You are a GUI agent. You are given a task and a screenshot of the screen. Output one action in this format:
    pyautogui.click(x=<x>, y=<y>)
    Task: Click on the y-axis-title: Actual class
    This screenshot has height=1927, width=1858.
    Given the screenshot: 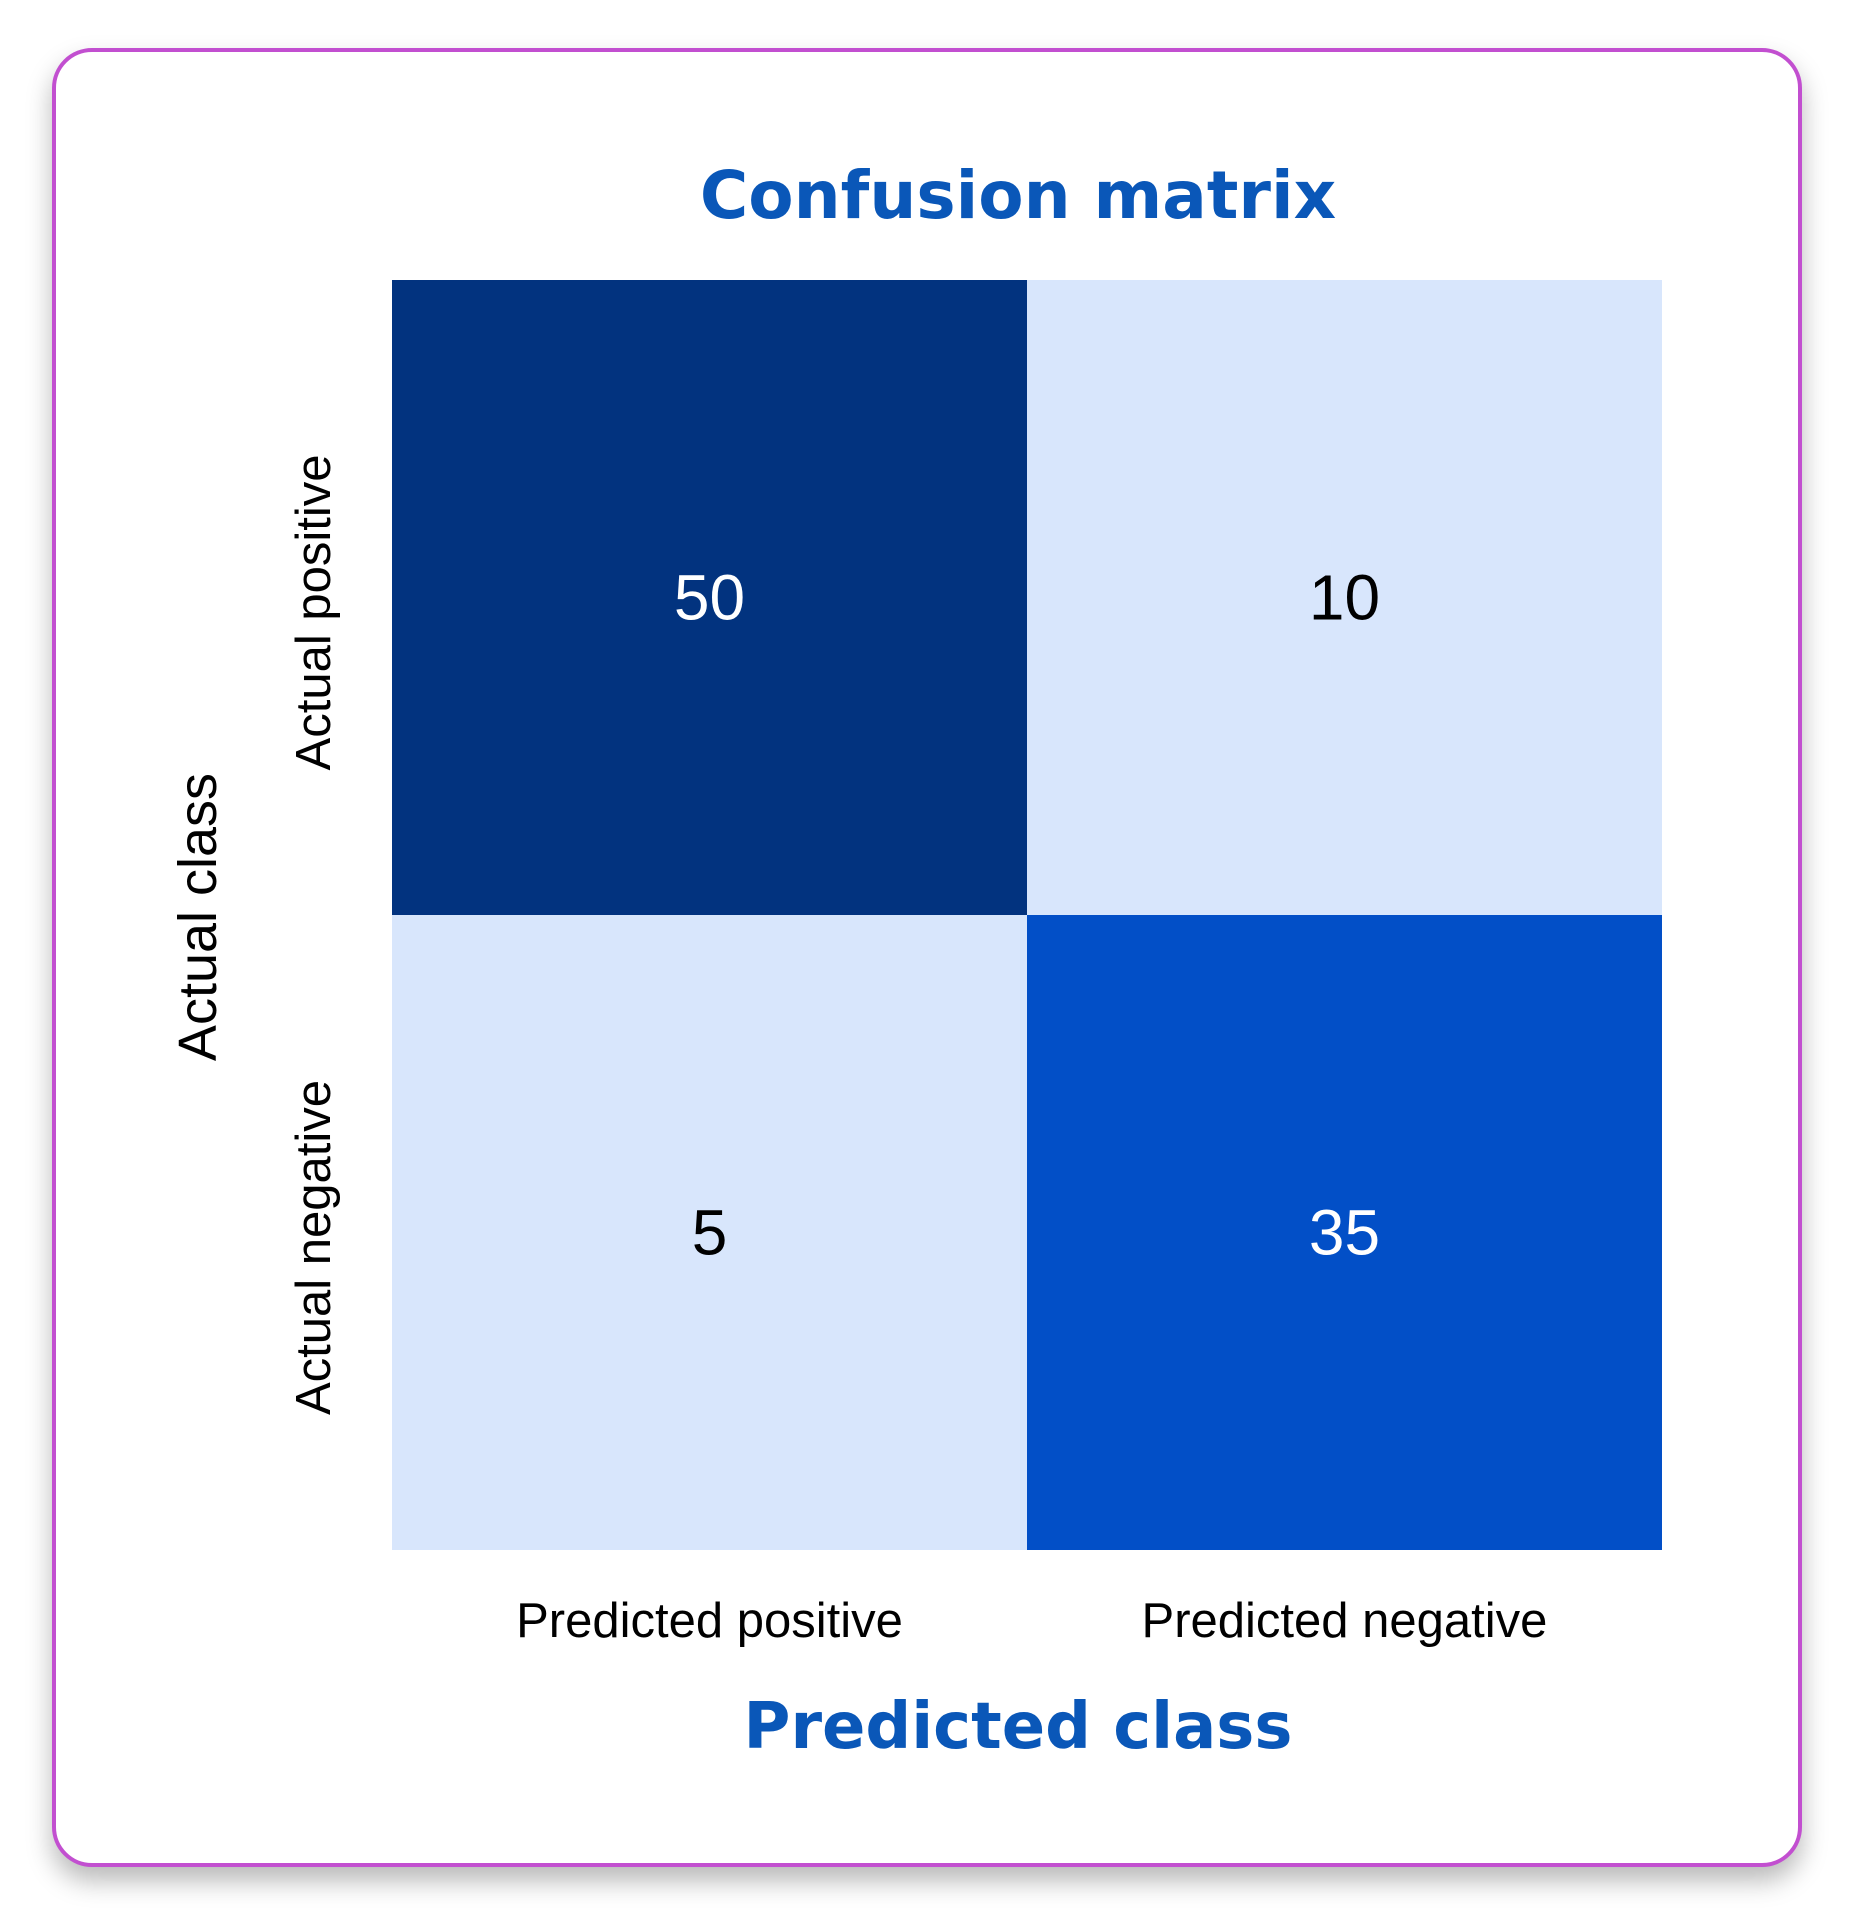 What is the action you would take?
    pyautogui.click(x=198, y=917)
    